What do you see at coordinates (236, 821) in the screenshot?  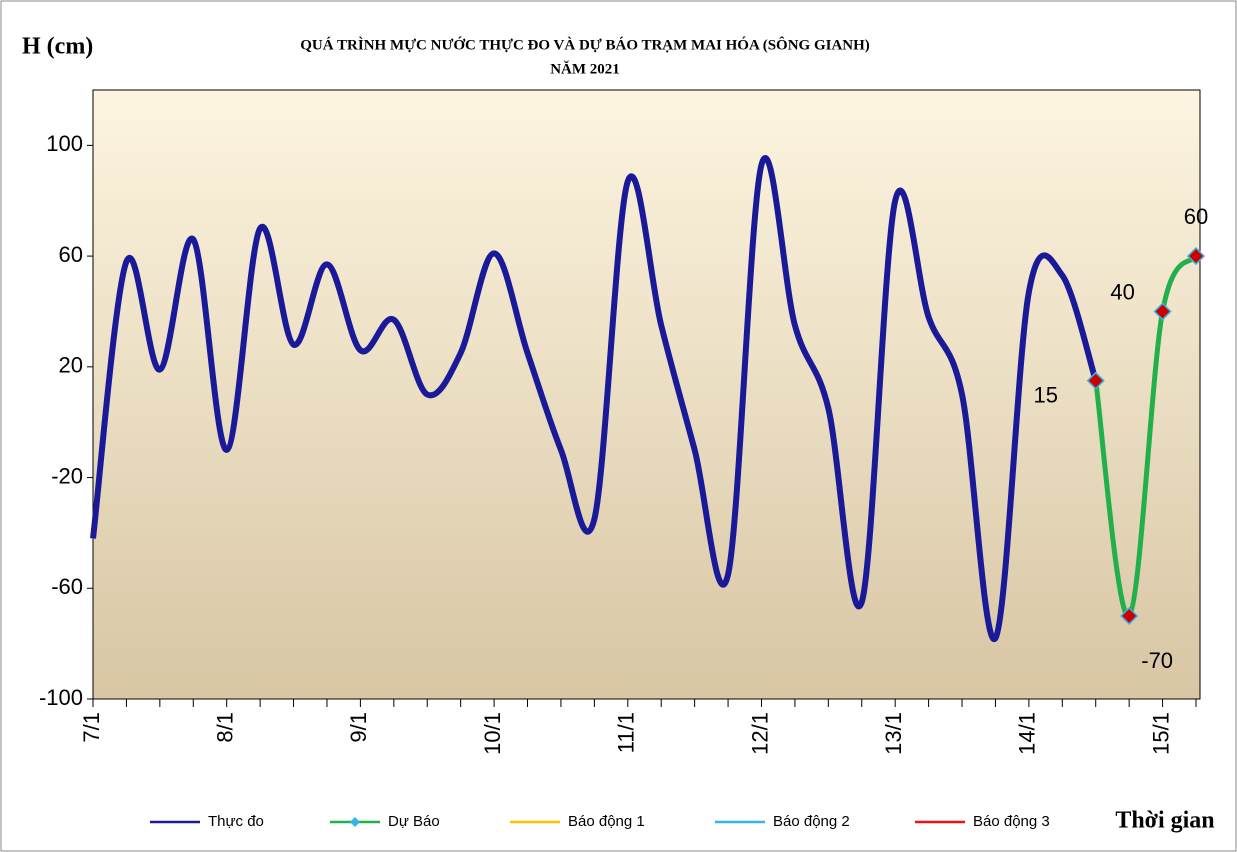 I see `legend-label: Thực đo` at bounding box center [236, 821].